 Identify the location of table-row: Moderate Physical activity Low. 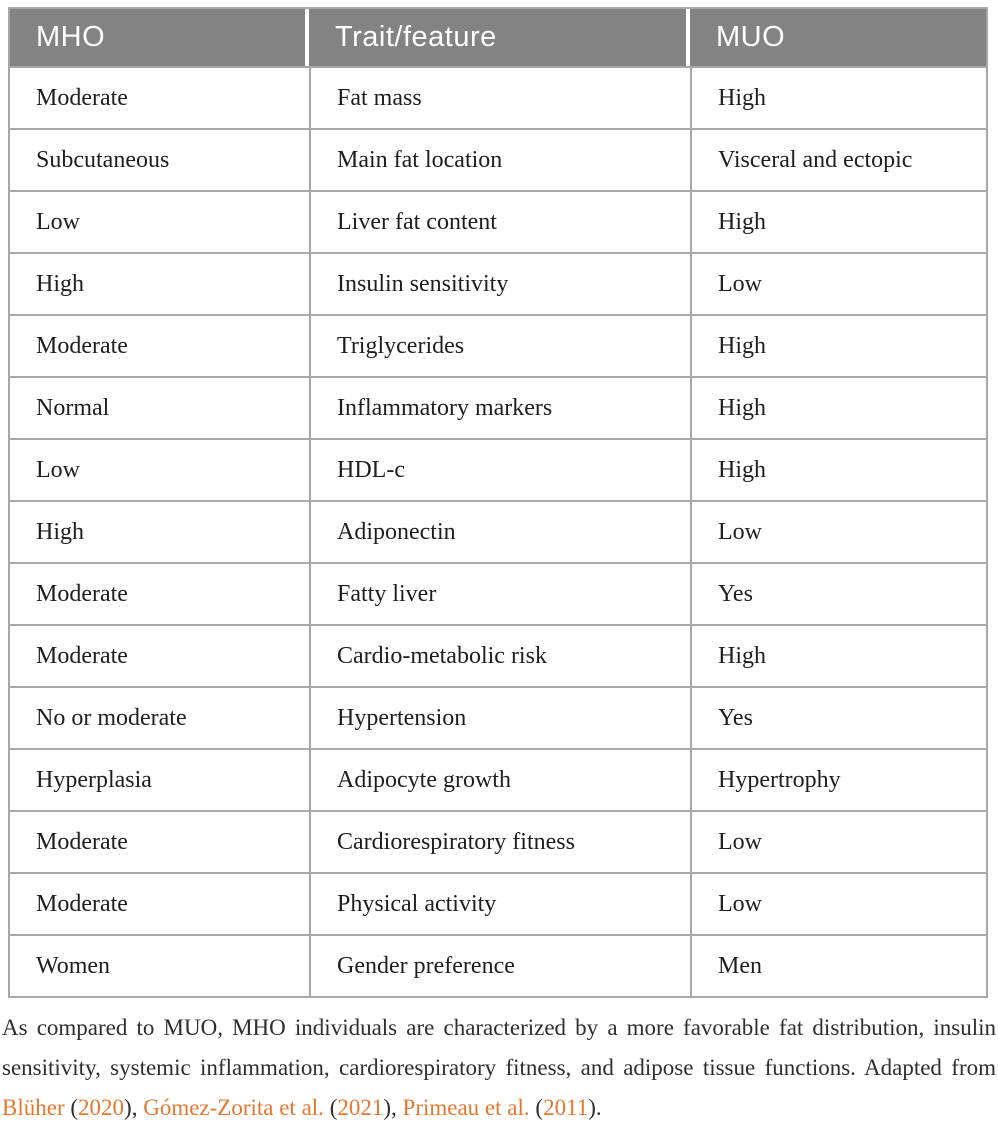
(498, 903).